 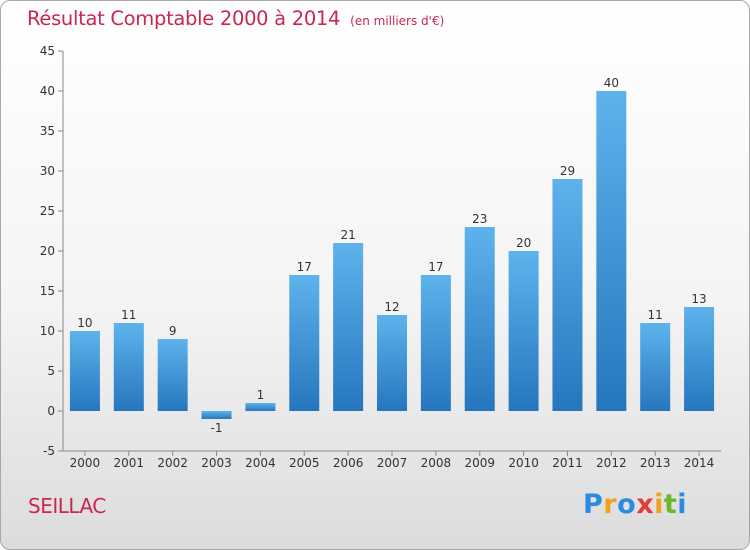 What do you see at coordinates (129, 463) in the screenshot?
I see `x-tick-label: 2001` at bounding box center [129, 463].